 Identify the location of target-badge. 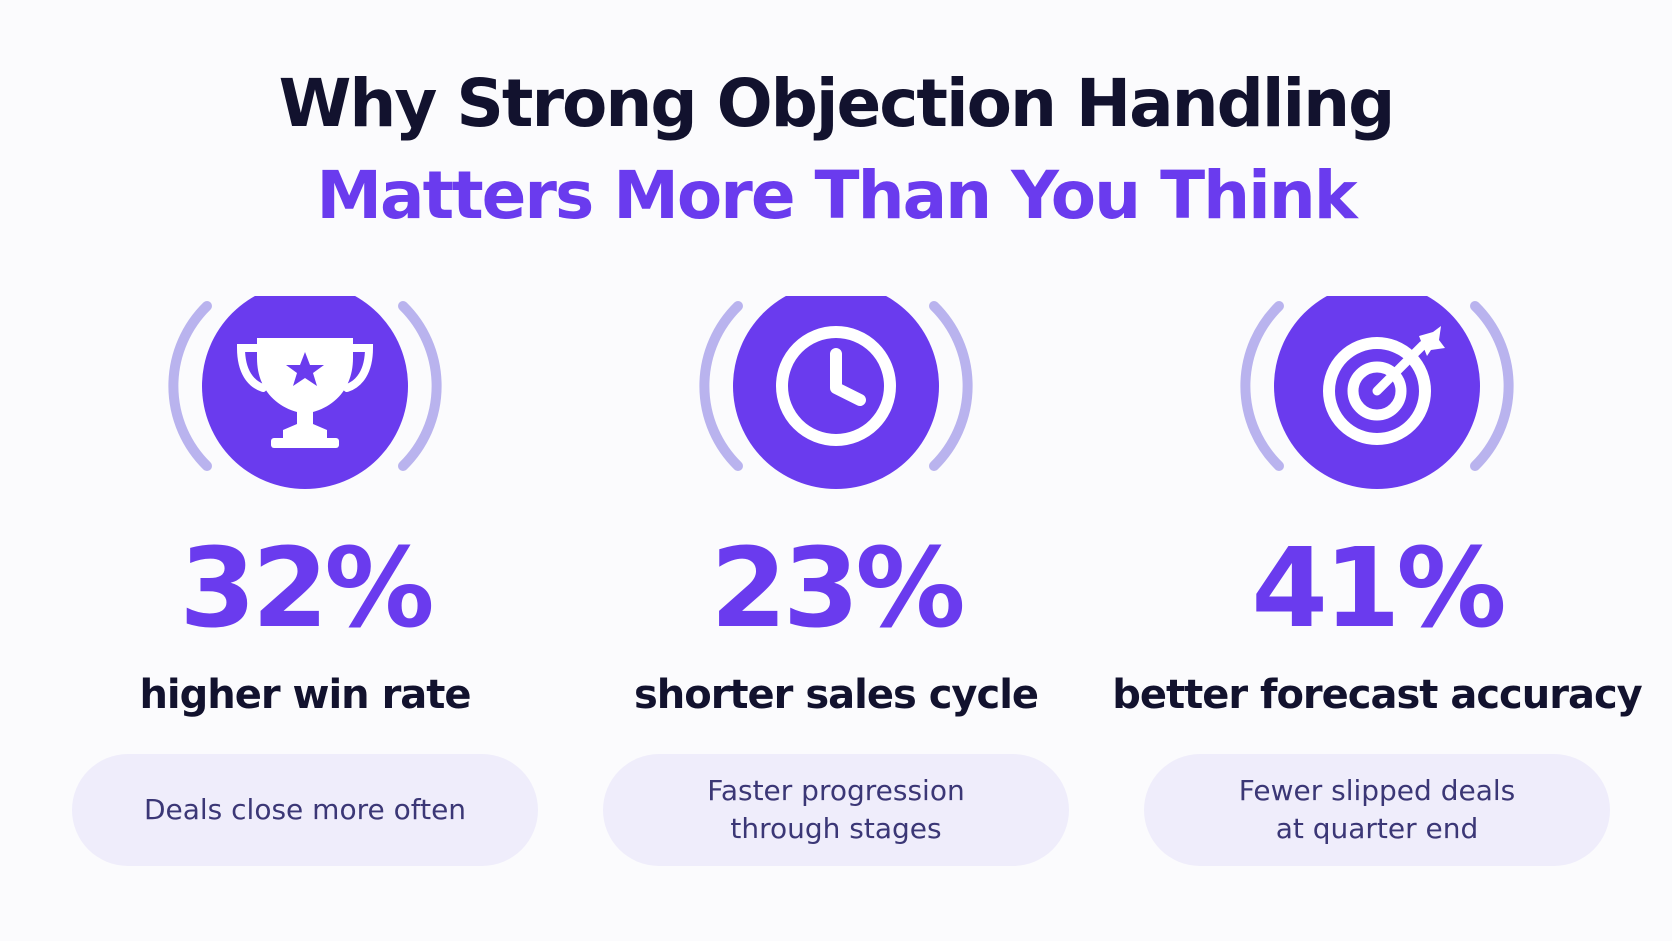
(1377, 406).